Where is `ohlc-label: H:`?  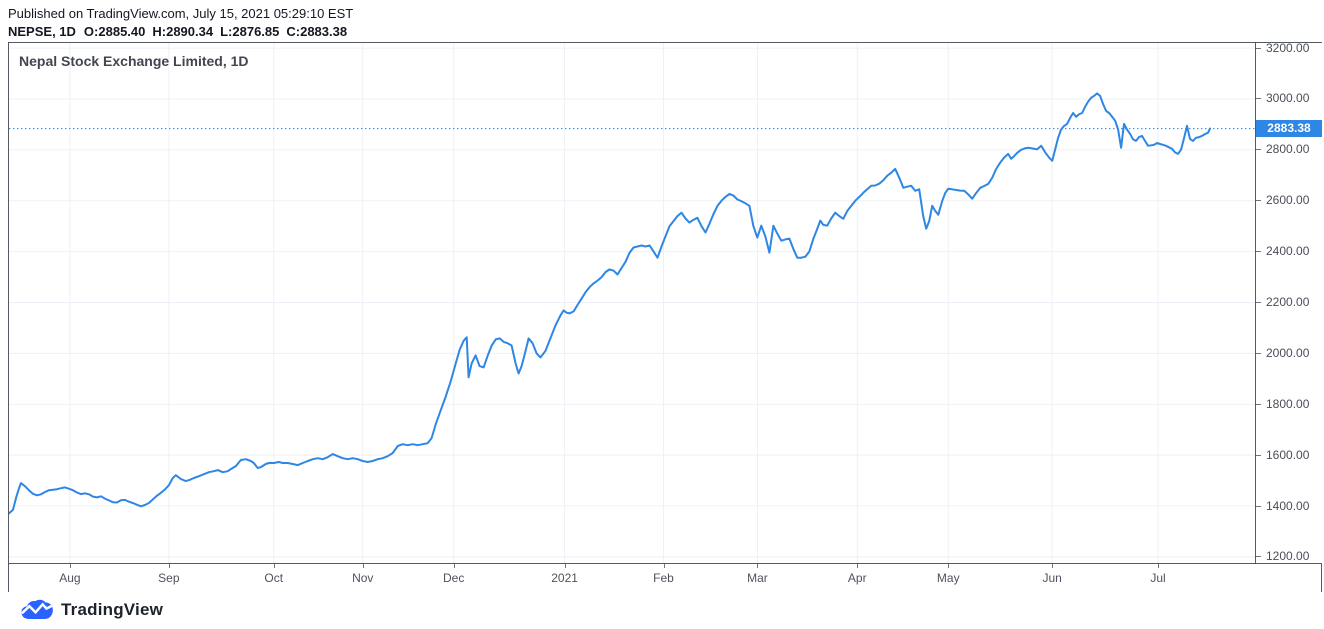 ohlc-label: H: is located at coordinates (159, 31).